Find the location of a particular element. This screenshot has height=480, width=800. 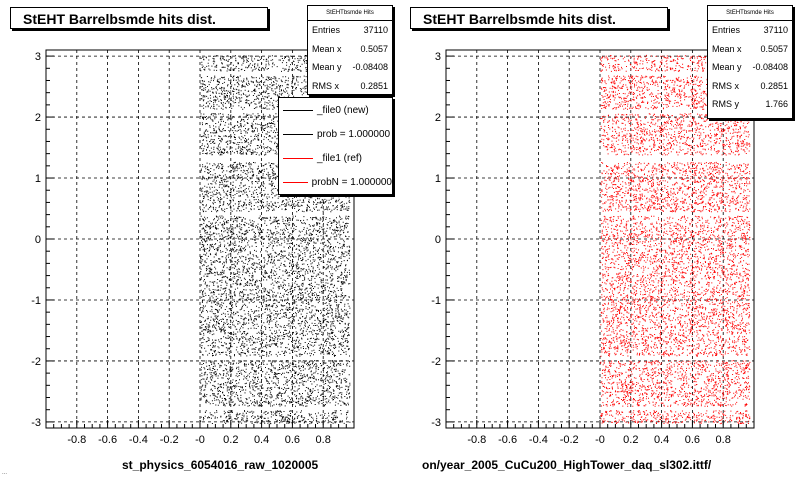

stats-value: 1.766 is located at coordinates (776, 104).